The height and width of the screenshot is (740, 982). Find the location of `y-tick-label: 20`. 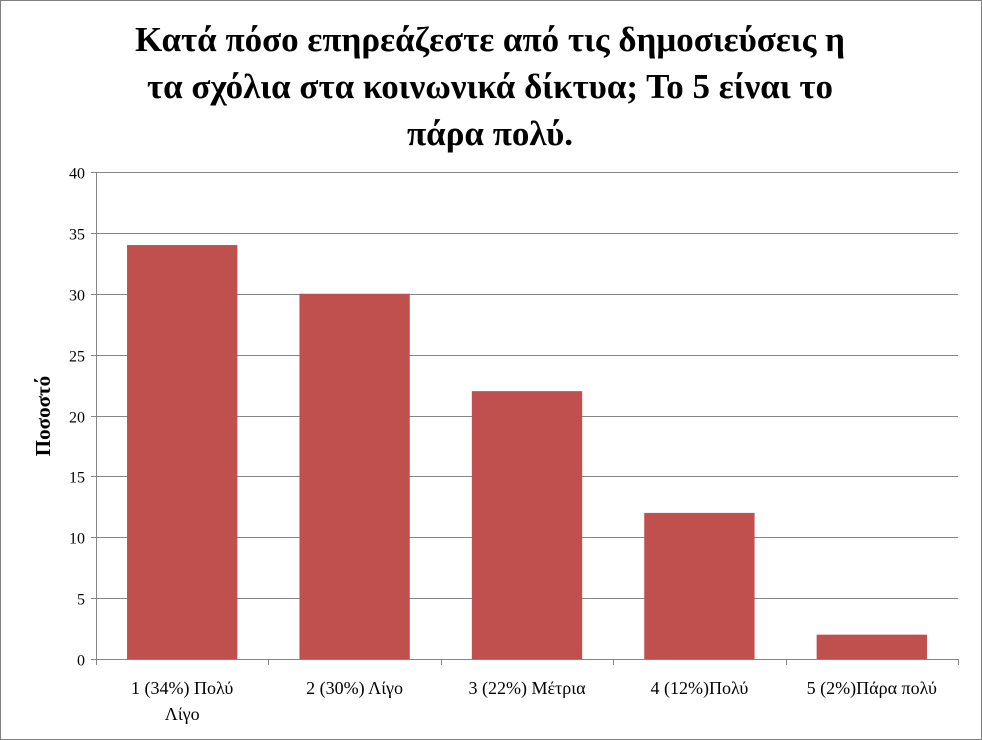

y-tick-label: 20 is located at coordinates (77, 418).